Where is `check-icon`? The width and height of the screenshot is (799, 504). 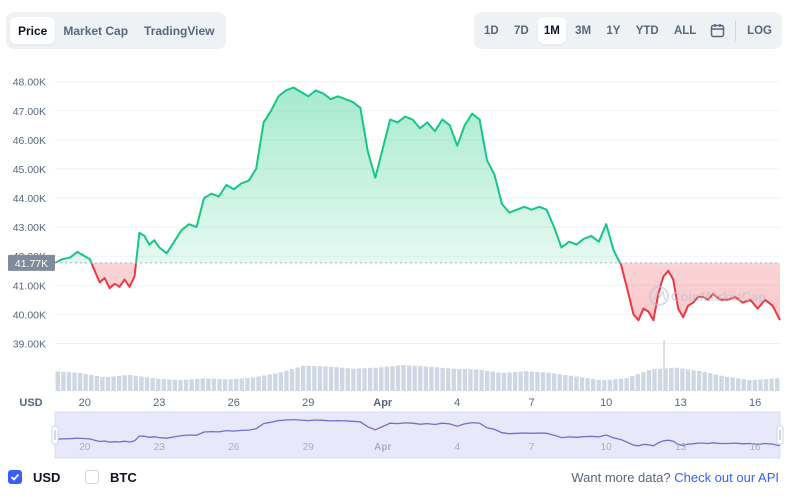
check-icon is located at coordinates (15, 477).